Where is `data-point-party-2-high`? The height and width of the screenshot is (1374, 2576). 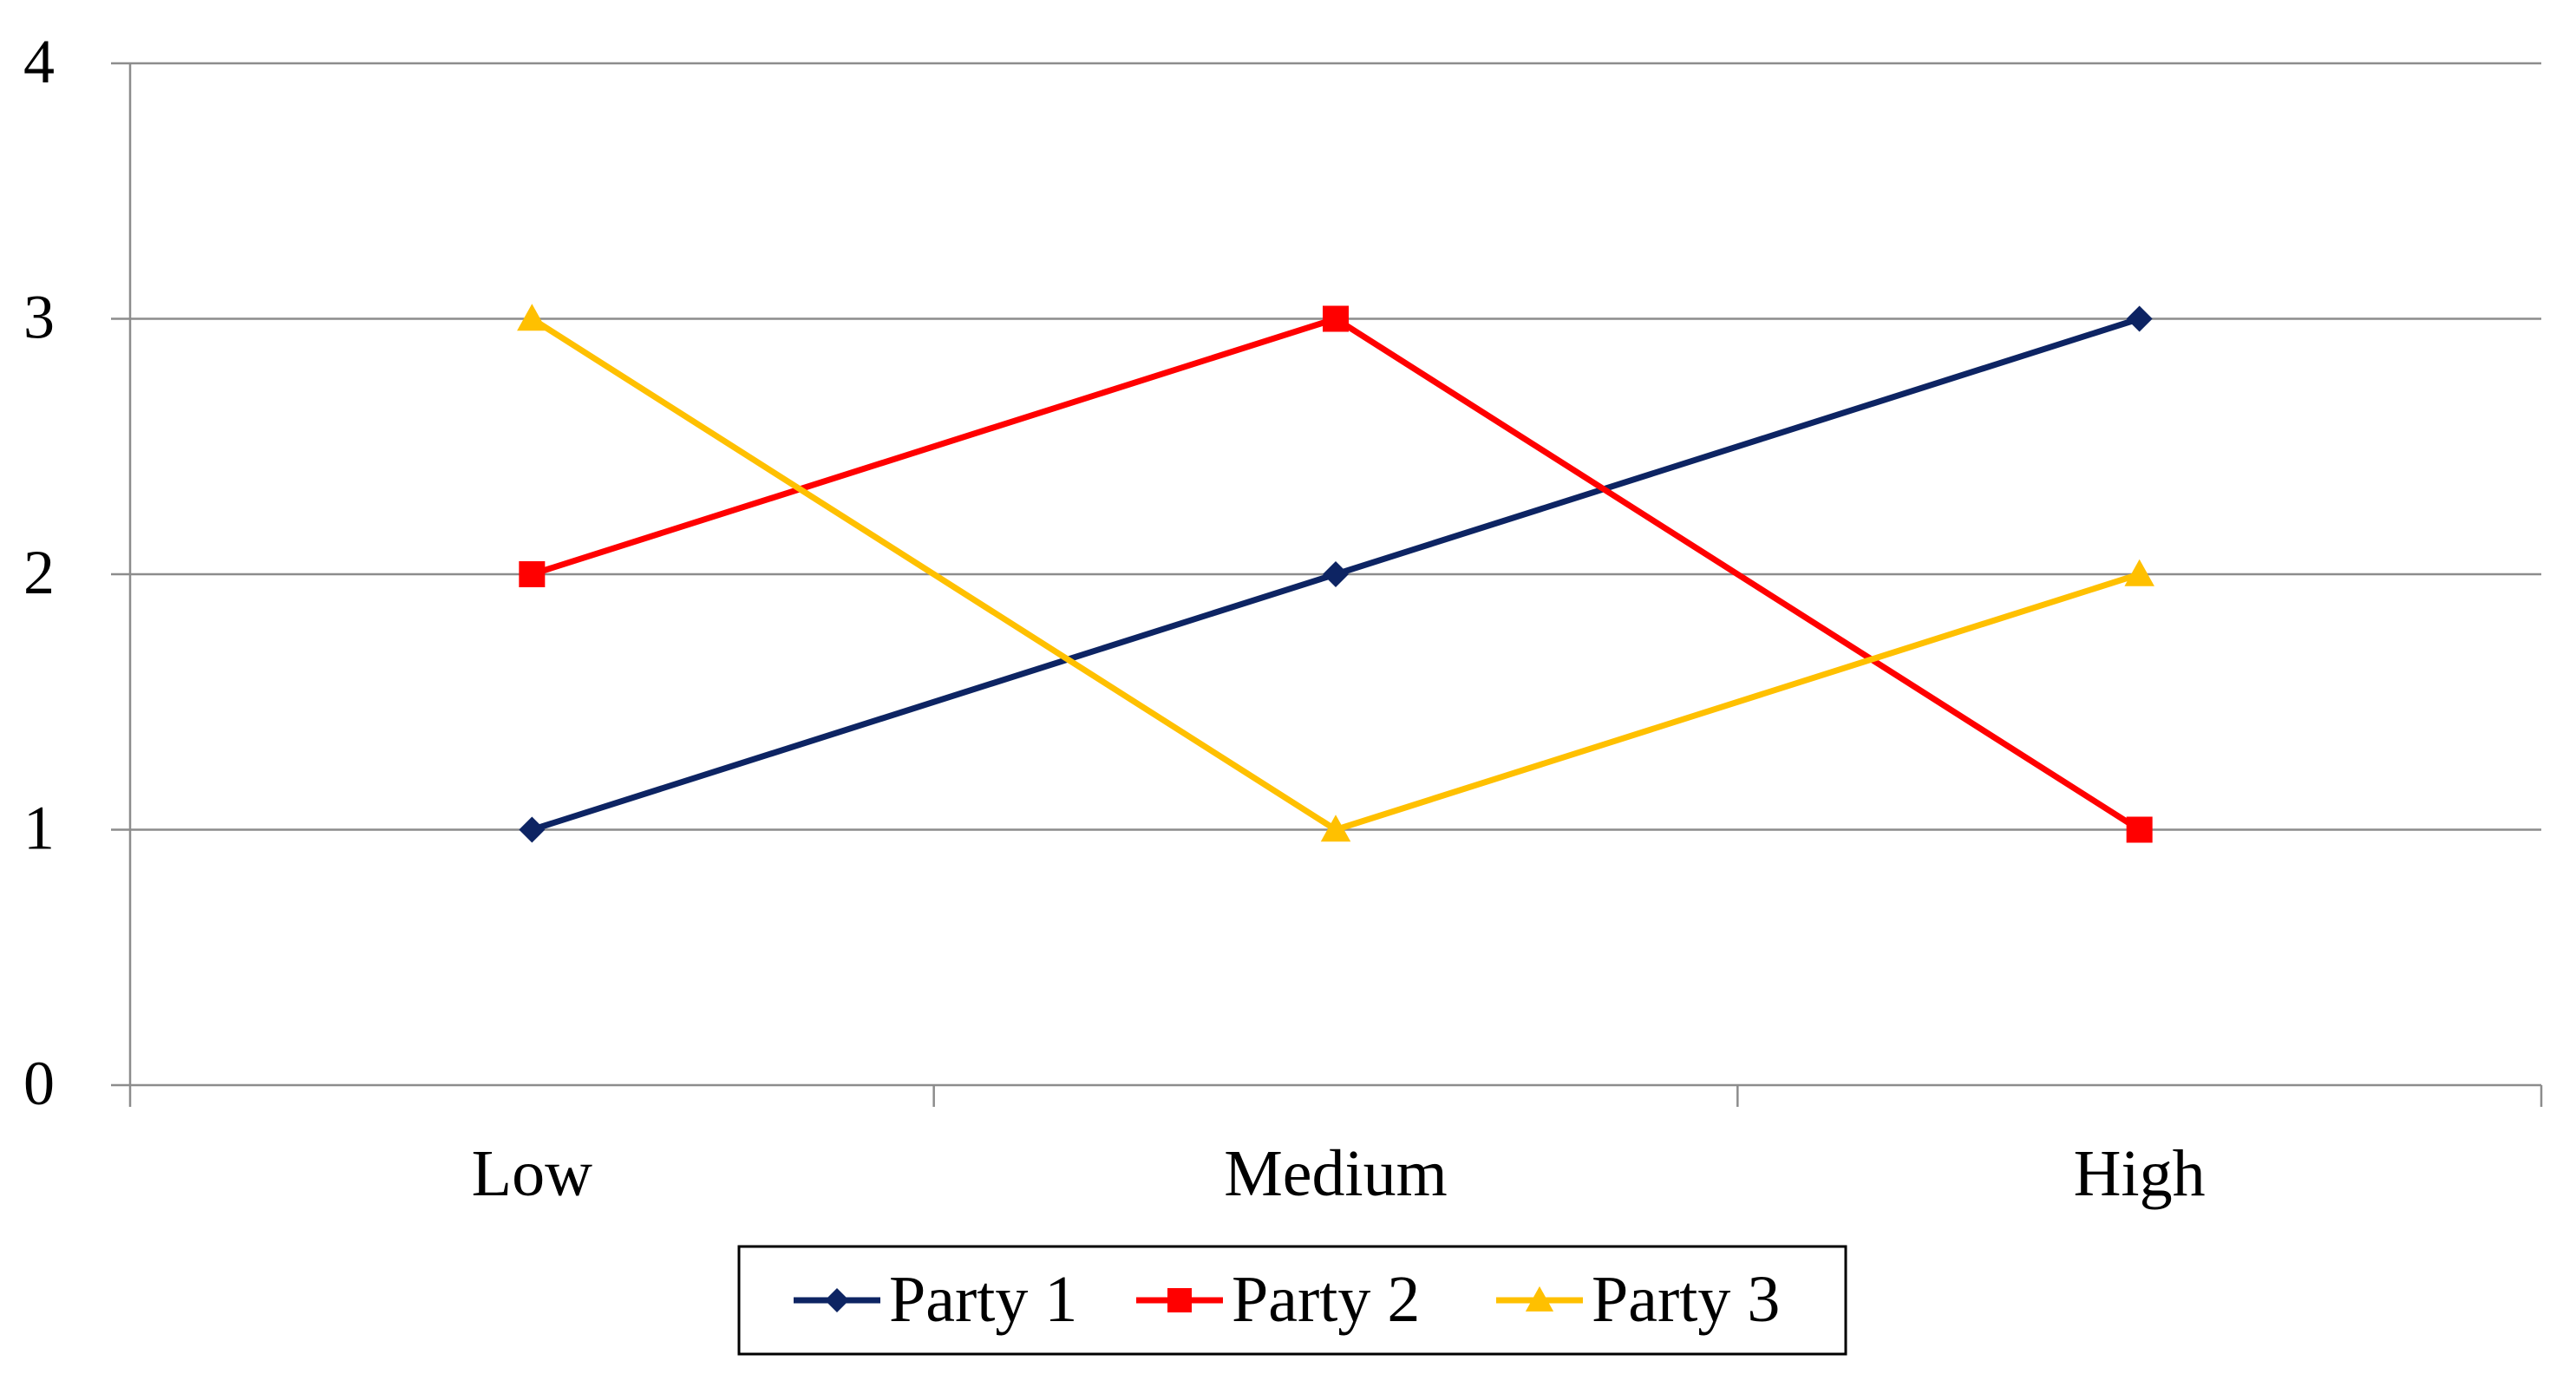
data-point-party-2-high is located at coordinates (2139, 829).